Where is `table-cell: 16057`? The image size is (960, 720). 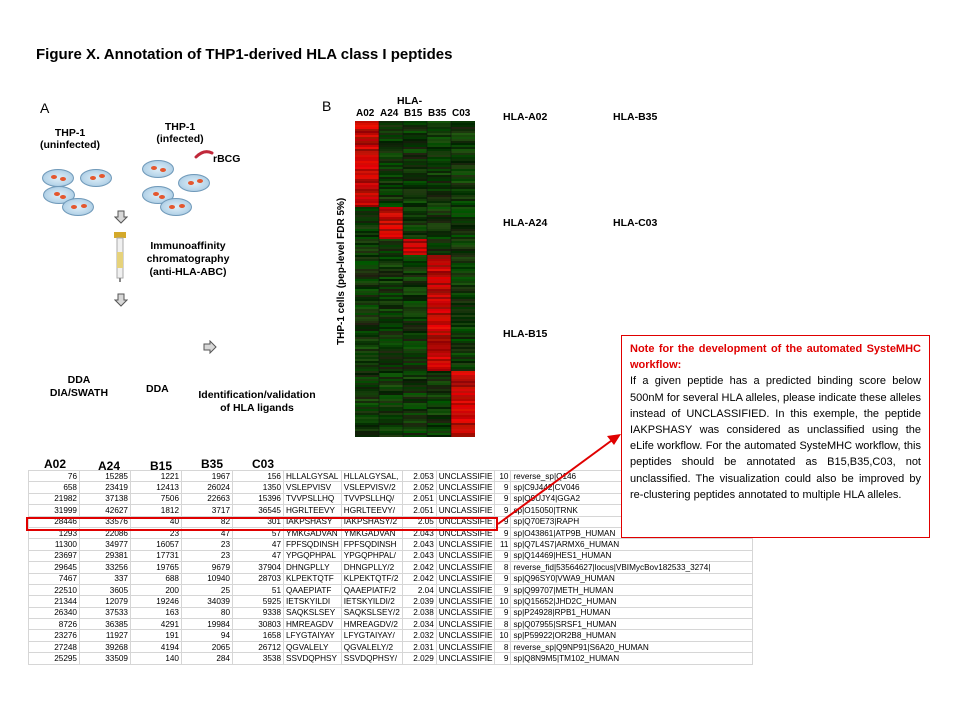
table-cell: 16057 is located at coordinates (156, 544).